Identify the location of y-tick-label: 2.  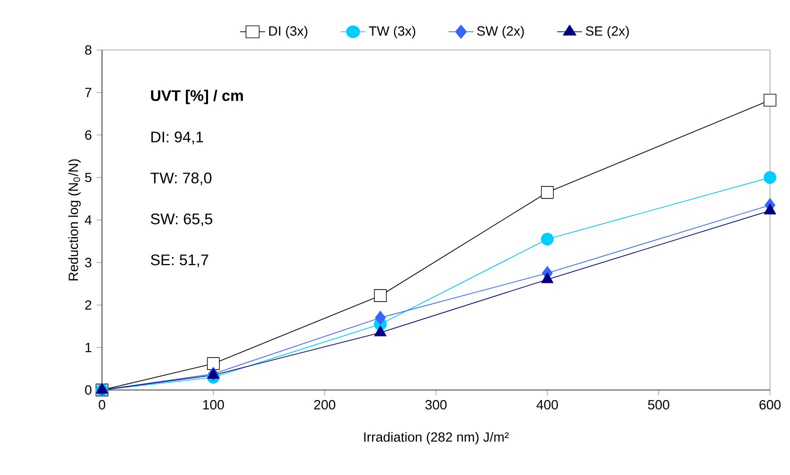
(88, 305).